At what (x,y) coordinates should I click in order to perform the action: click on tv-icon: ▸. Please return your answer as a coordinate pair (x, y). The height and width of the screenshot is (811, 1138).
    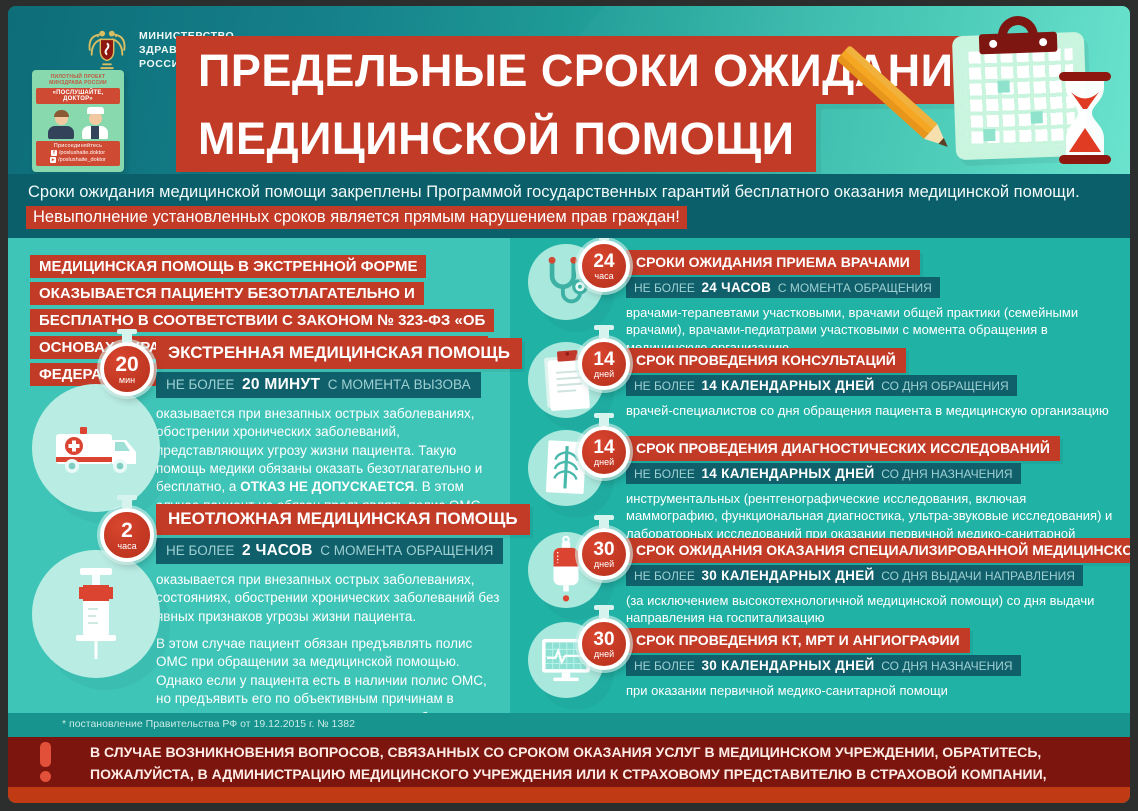
    Looking at the image, I should click on (53, 160).